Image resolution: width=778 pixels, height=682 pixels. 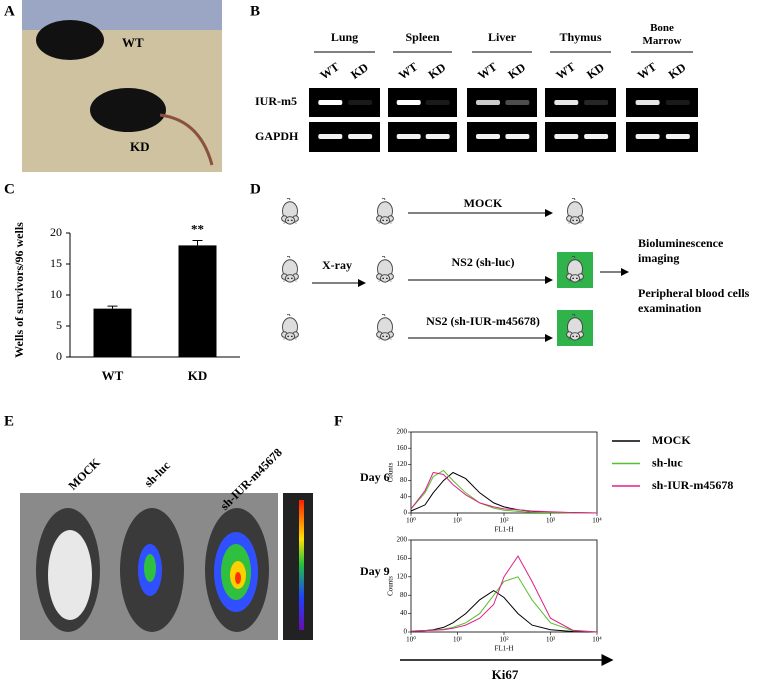 I want to click on panel-label: F, so click(x=338, y=421).